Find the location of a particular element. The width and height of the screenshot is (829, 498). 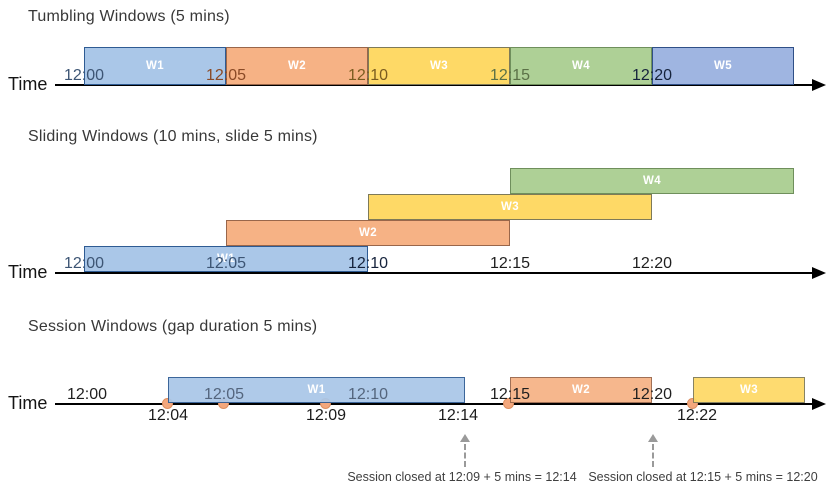

session-tick-1205: 12:05 is located at coordinates (224, 394).